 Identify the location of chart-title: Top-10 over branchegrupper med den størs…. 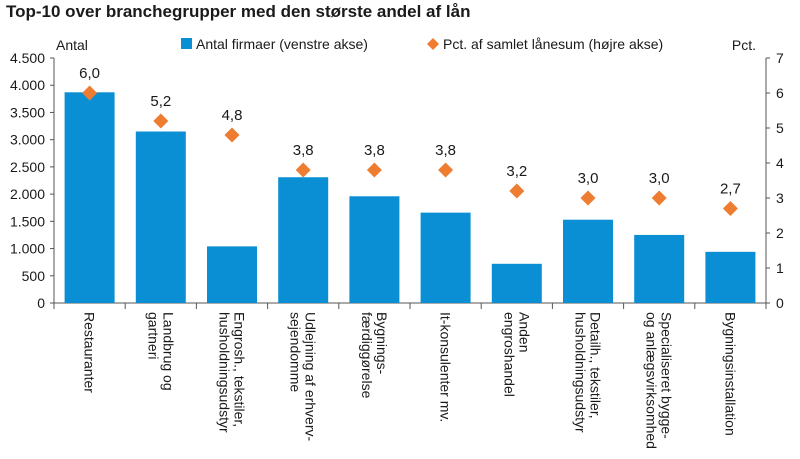
(238, 11).